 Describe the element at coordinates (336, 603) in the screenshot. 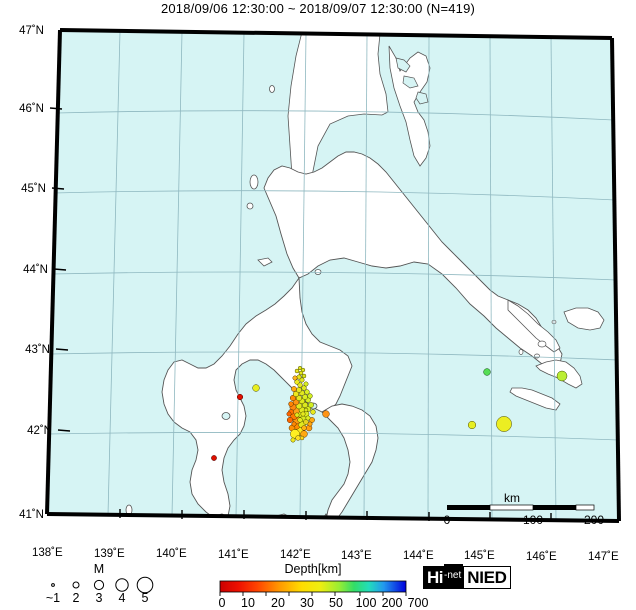

I see `depth-tick-50: 50` at that location.